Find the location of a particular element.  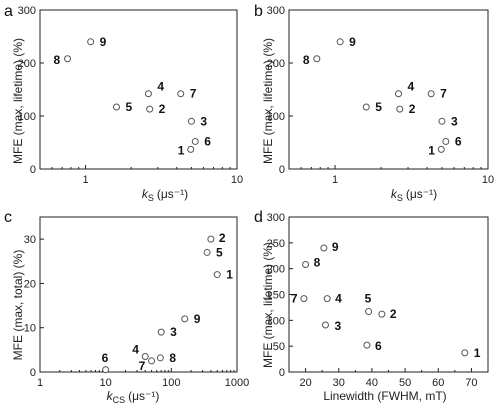

panel-d-ylabel: MFE (max, lifetime) (%) is located at coordinates (268, 305).